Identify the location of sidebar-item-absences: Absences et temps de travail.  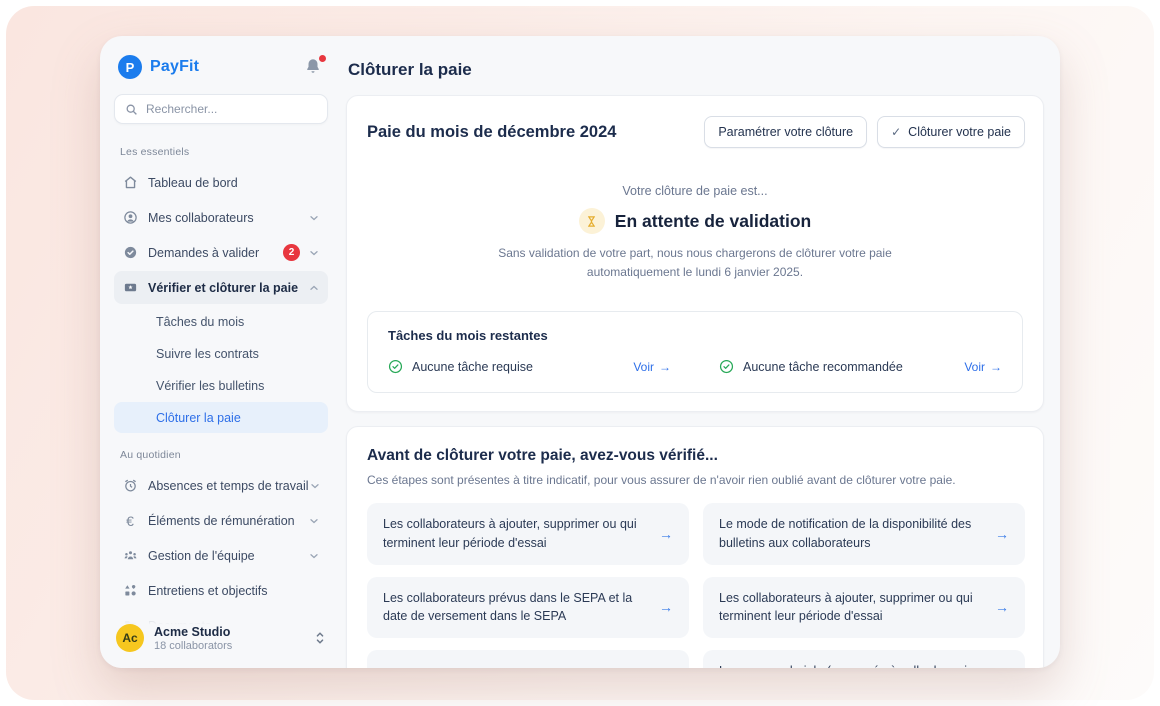
(221, 485).